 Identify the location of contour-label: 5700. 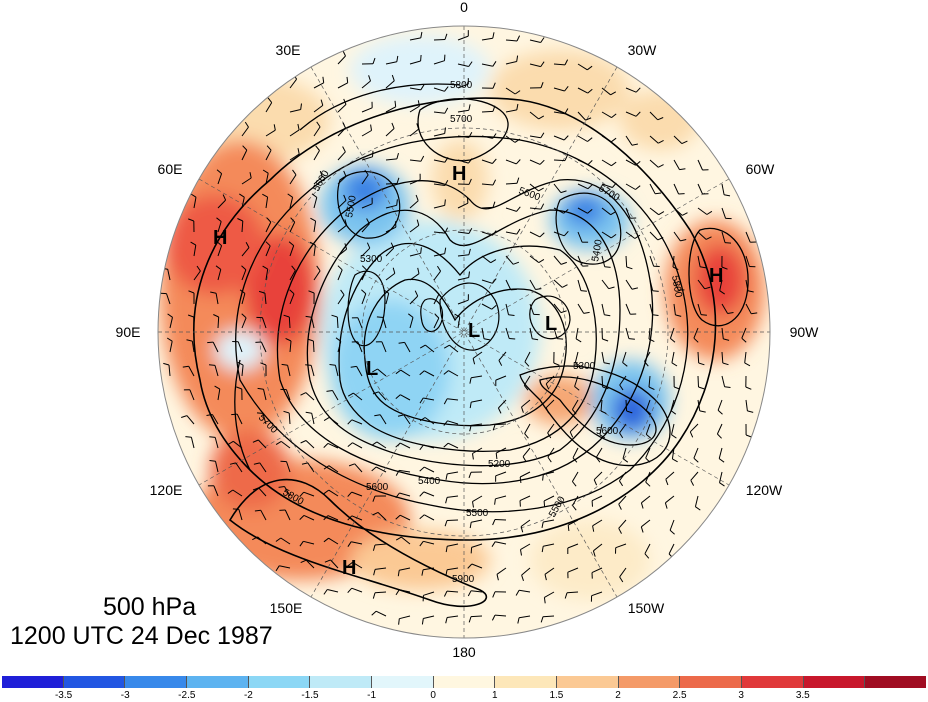
(461, 119).